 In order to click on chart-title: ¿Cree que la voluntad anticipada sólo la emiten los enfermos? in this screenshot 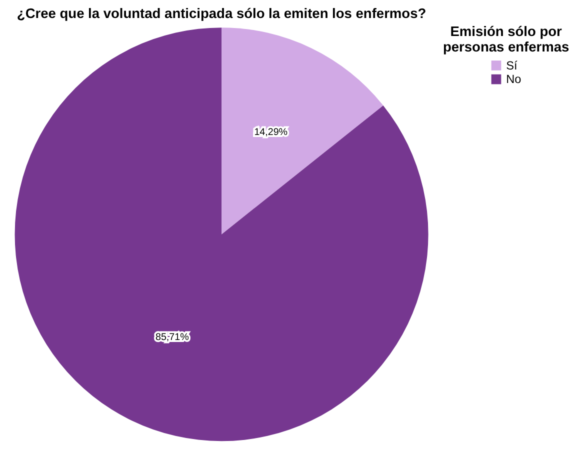, I will do `click(221, 14)`.